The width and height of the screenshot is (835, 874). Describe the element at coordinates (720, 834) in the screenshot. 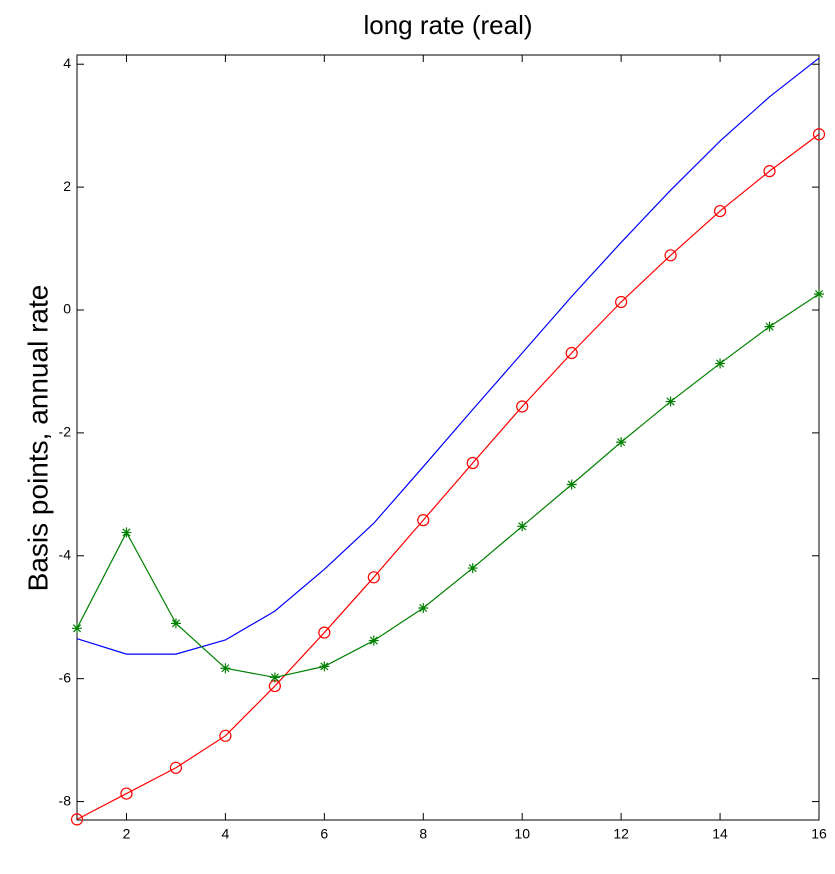

I see `x-tick-label: 14` at that location.